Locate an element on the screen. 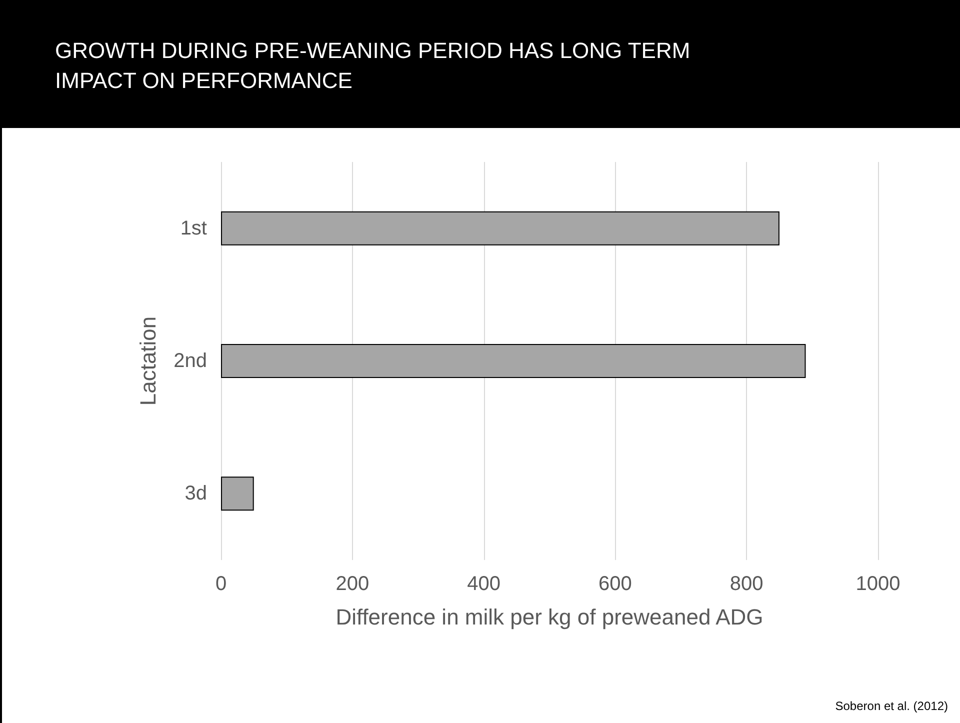  x-tick-label: 400 is located at coordinates (483, 584).